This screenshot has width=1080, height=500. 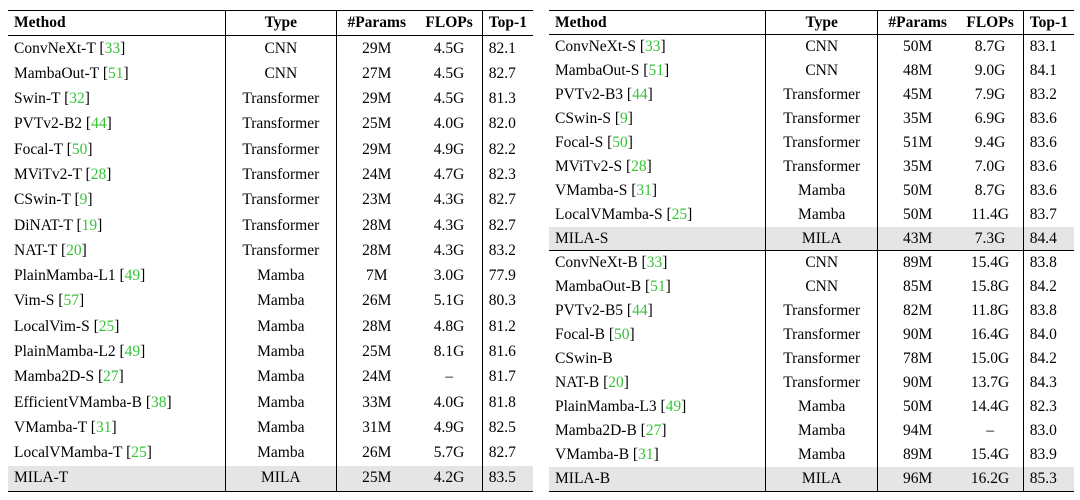 I want to click on method-name: MambaOut-B, so click(x=598, y=286).